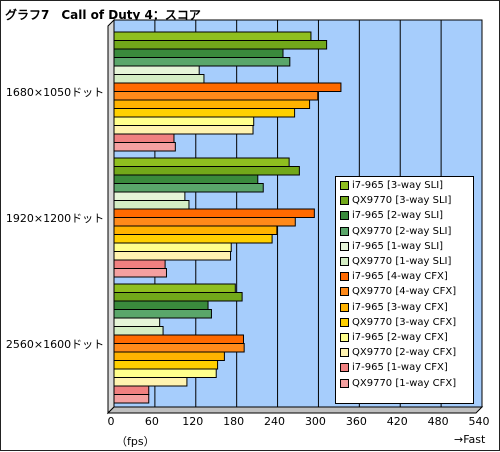  I want to click on x-tick-label: 420, so click(397, 421).